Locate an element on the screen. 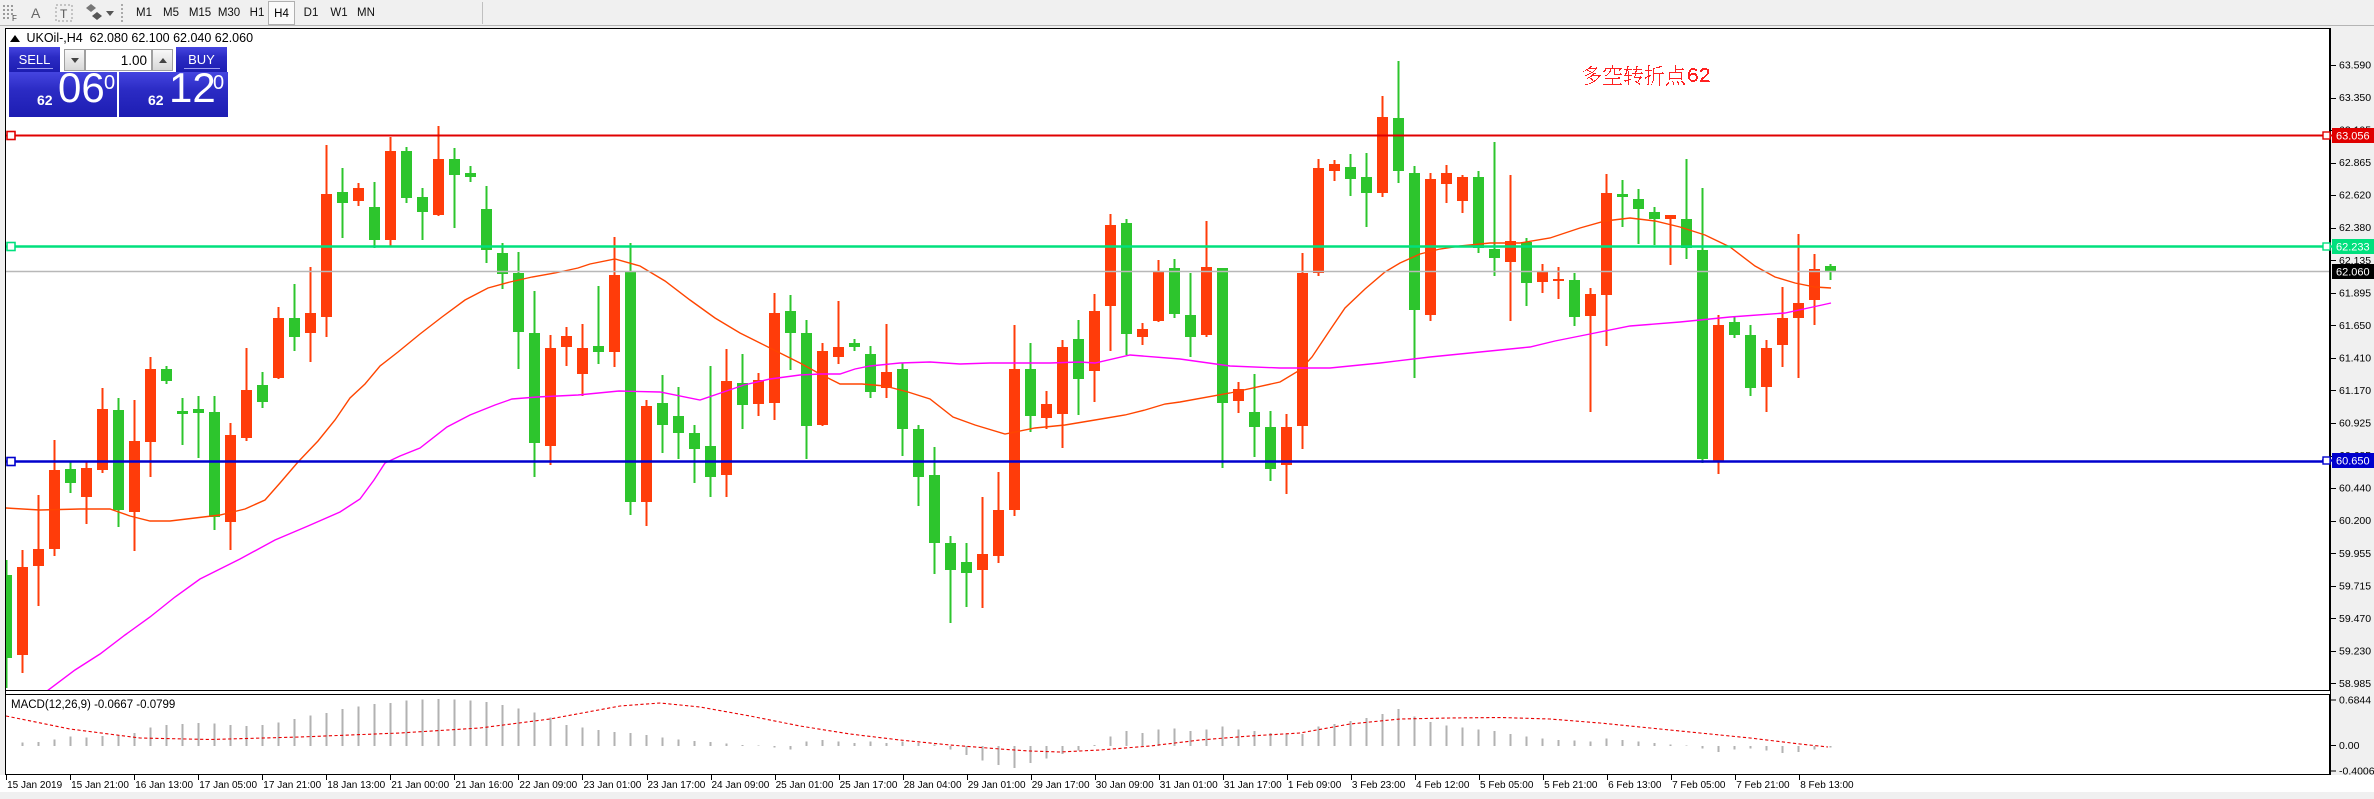 The image size is (2374, 799). svg-text: 1 Feb 09:00 is located at coordinates (1315, 785).